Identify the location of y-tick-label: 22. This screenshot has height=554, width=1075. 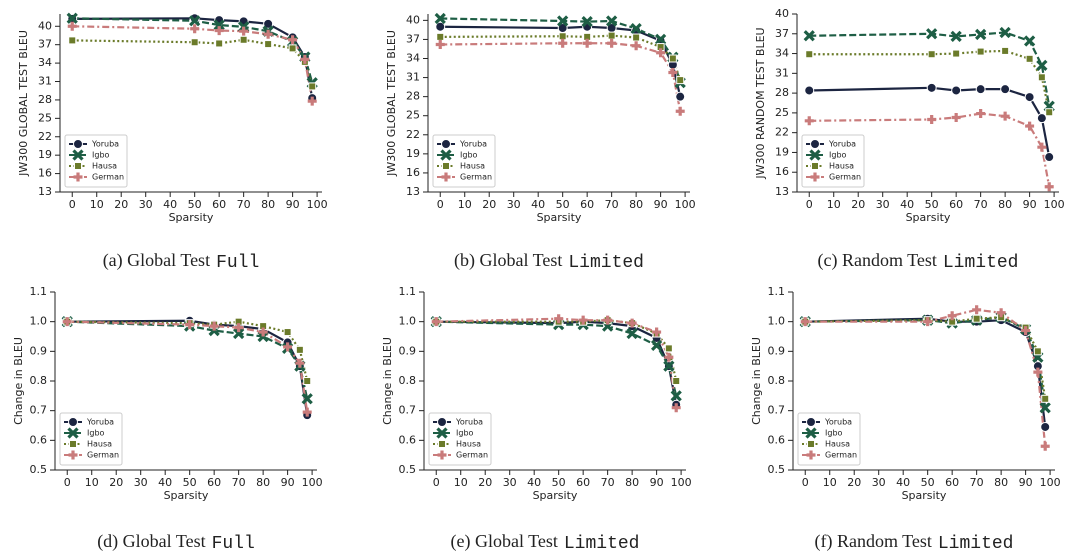
(45, 136).